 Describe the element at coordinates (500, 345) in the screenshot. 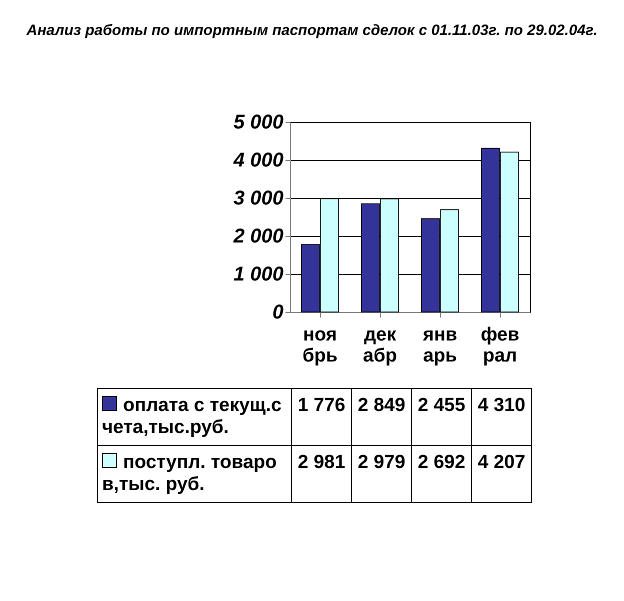

I see `x-tick-label: феврал` at that location.